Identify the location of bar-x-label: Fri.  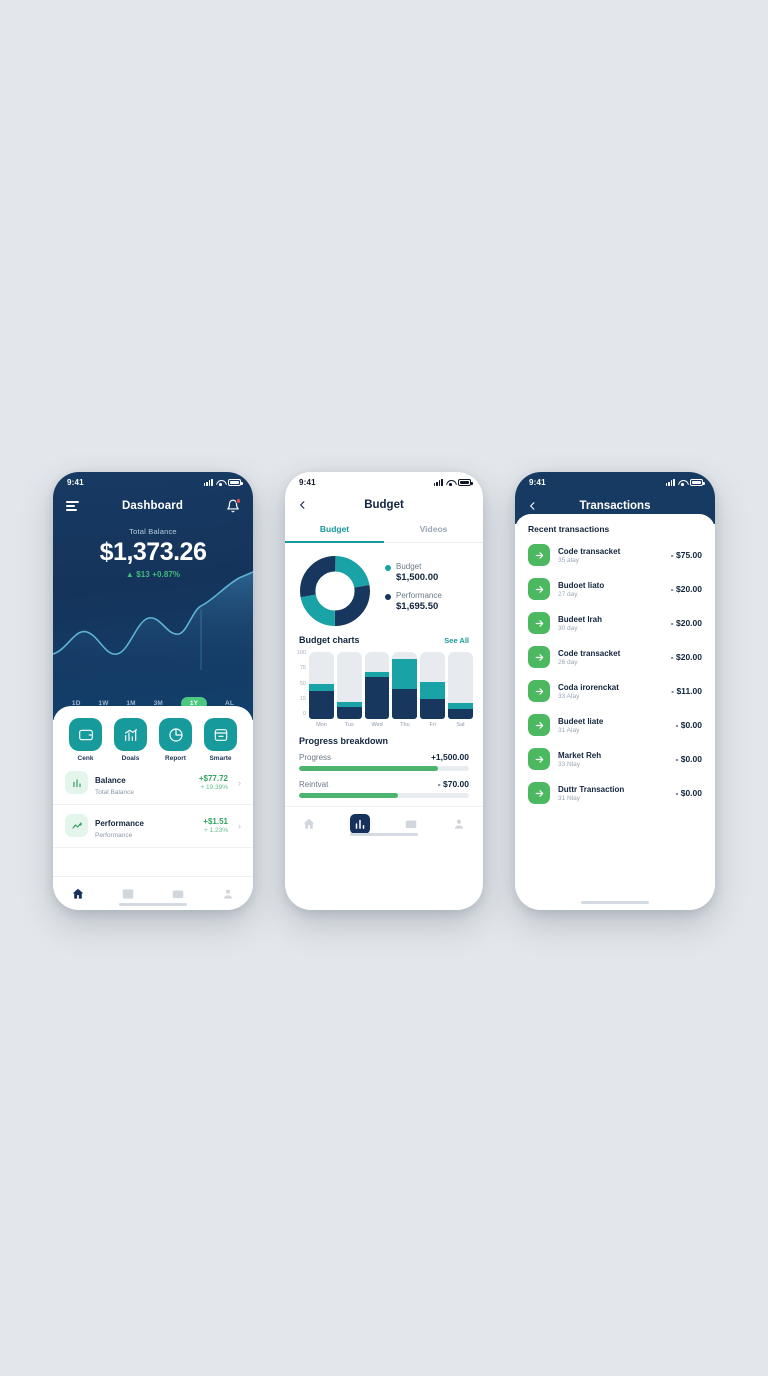
(432, 725).